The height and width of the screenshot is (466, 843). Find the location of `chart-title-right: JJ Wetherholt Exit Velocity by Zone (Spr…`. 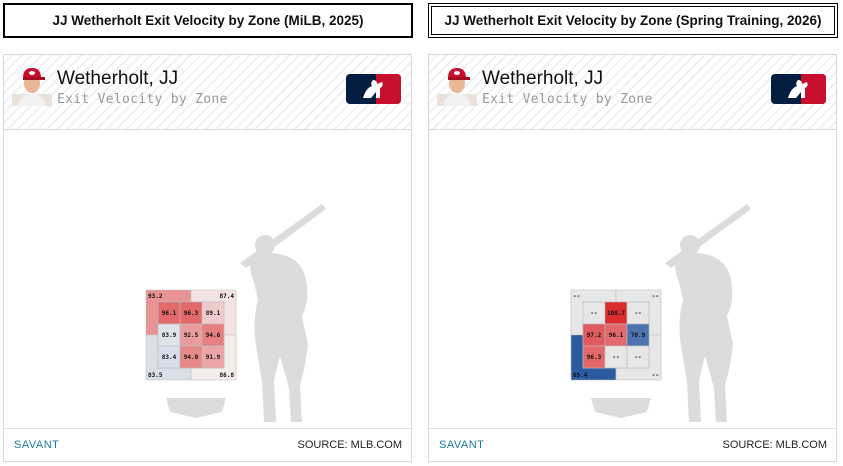

chart-title-right: JJ Wetherholt Exit Velocity by Zone (Spr… is located at coordinates (633, 20).